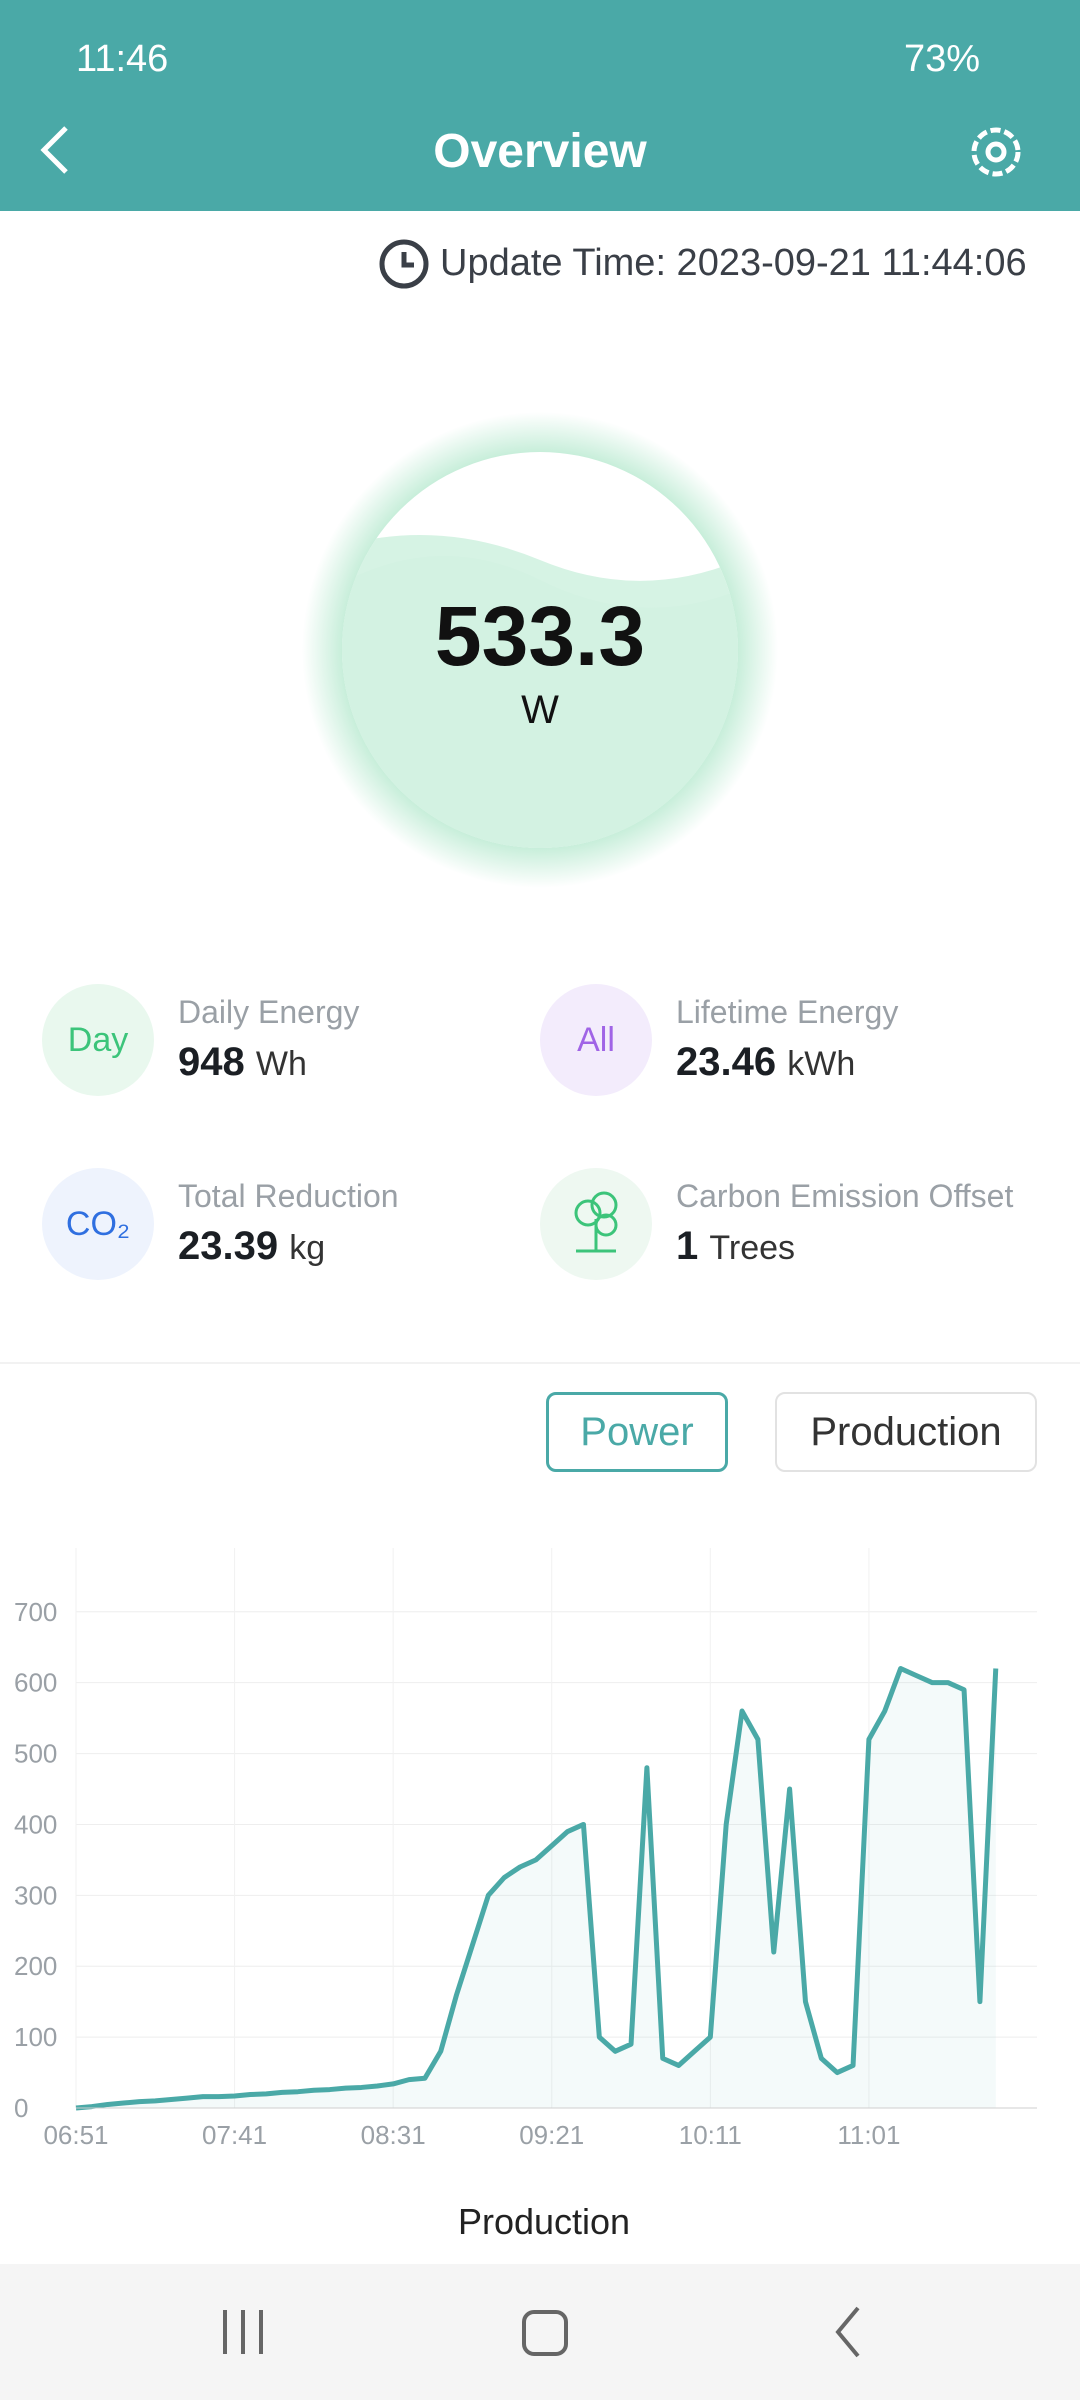 This screenshot has width=1080, height=2405. I want to click on gauge-value: 533.3, so click(540, 636).